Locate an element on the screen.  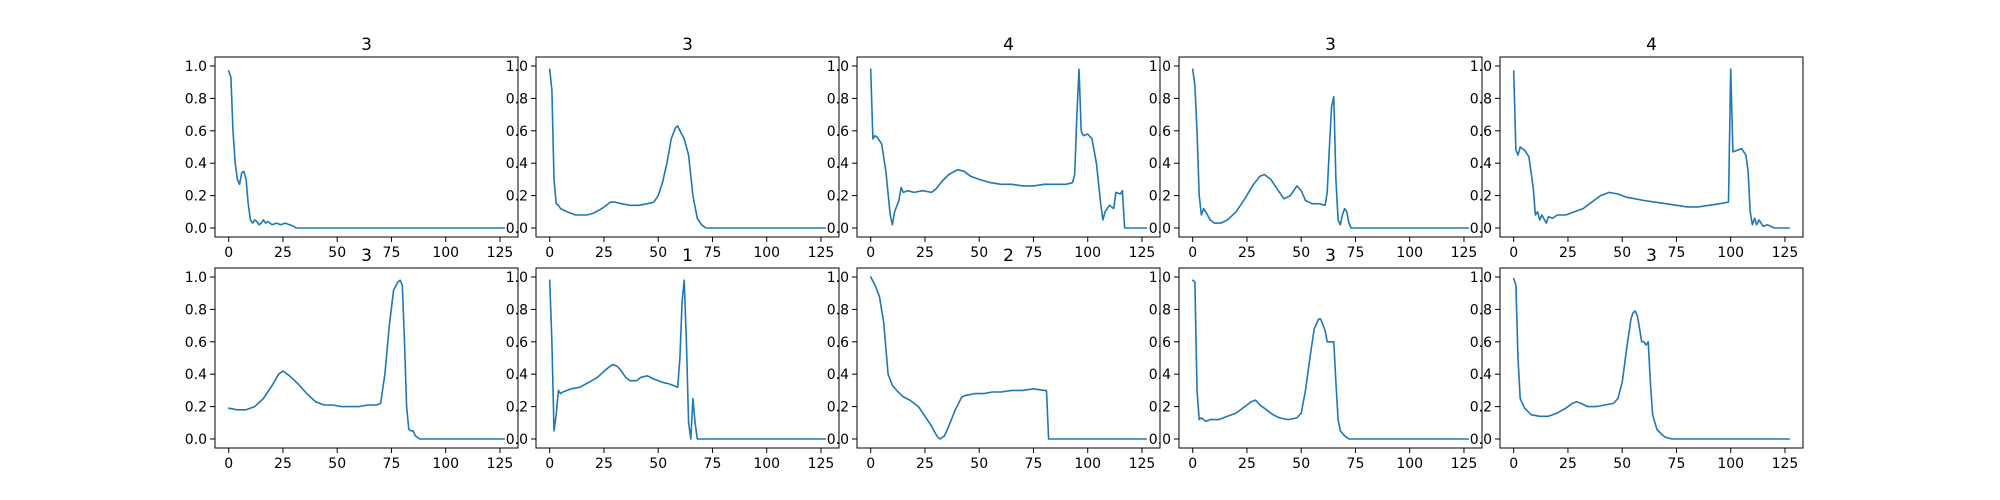
subplot-title: 1 is located at coordinates (687, 256).